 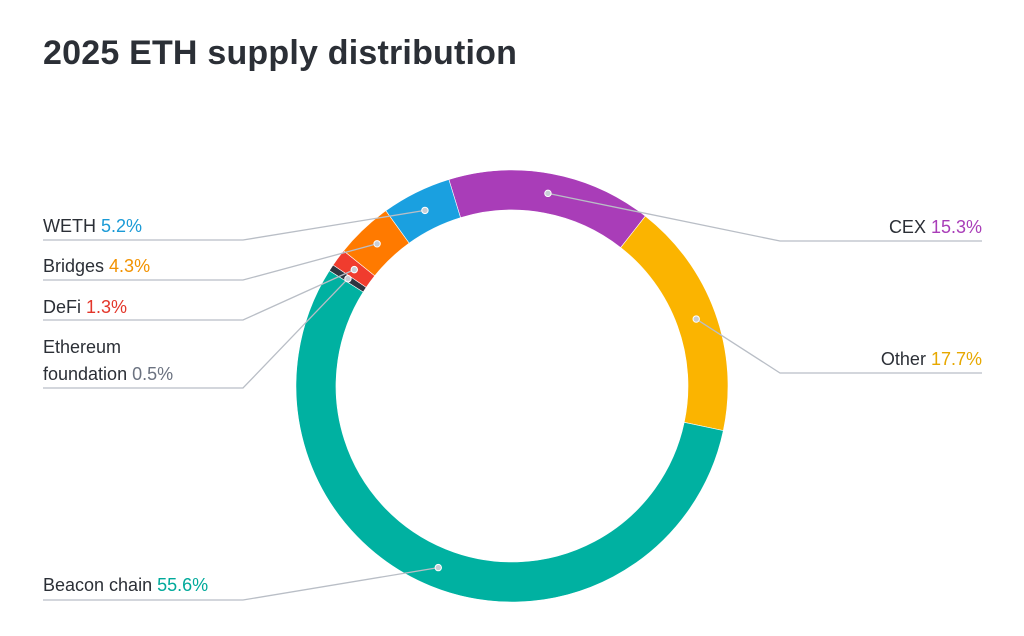 I want to click on leader-dot-weth, so click(x=425, y=210).